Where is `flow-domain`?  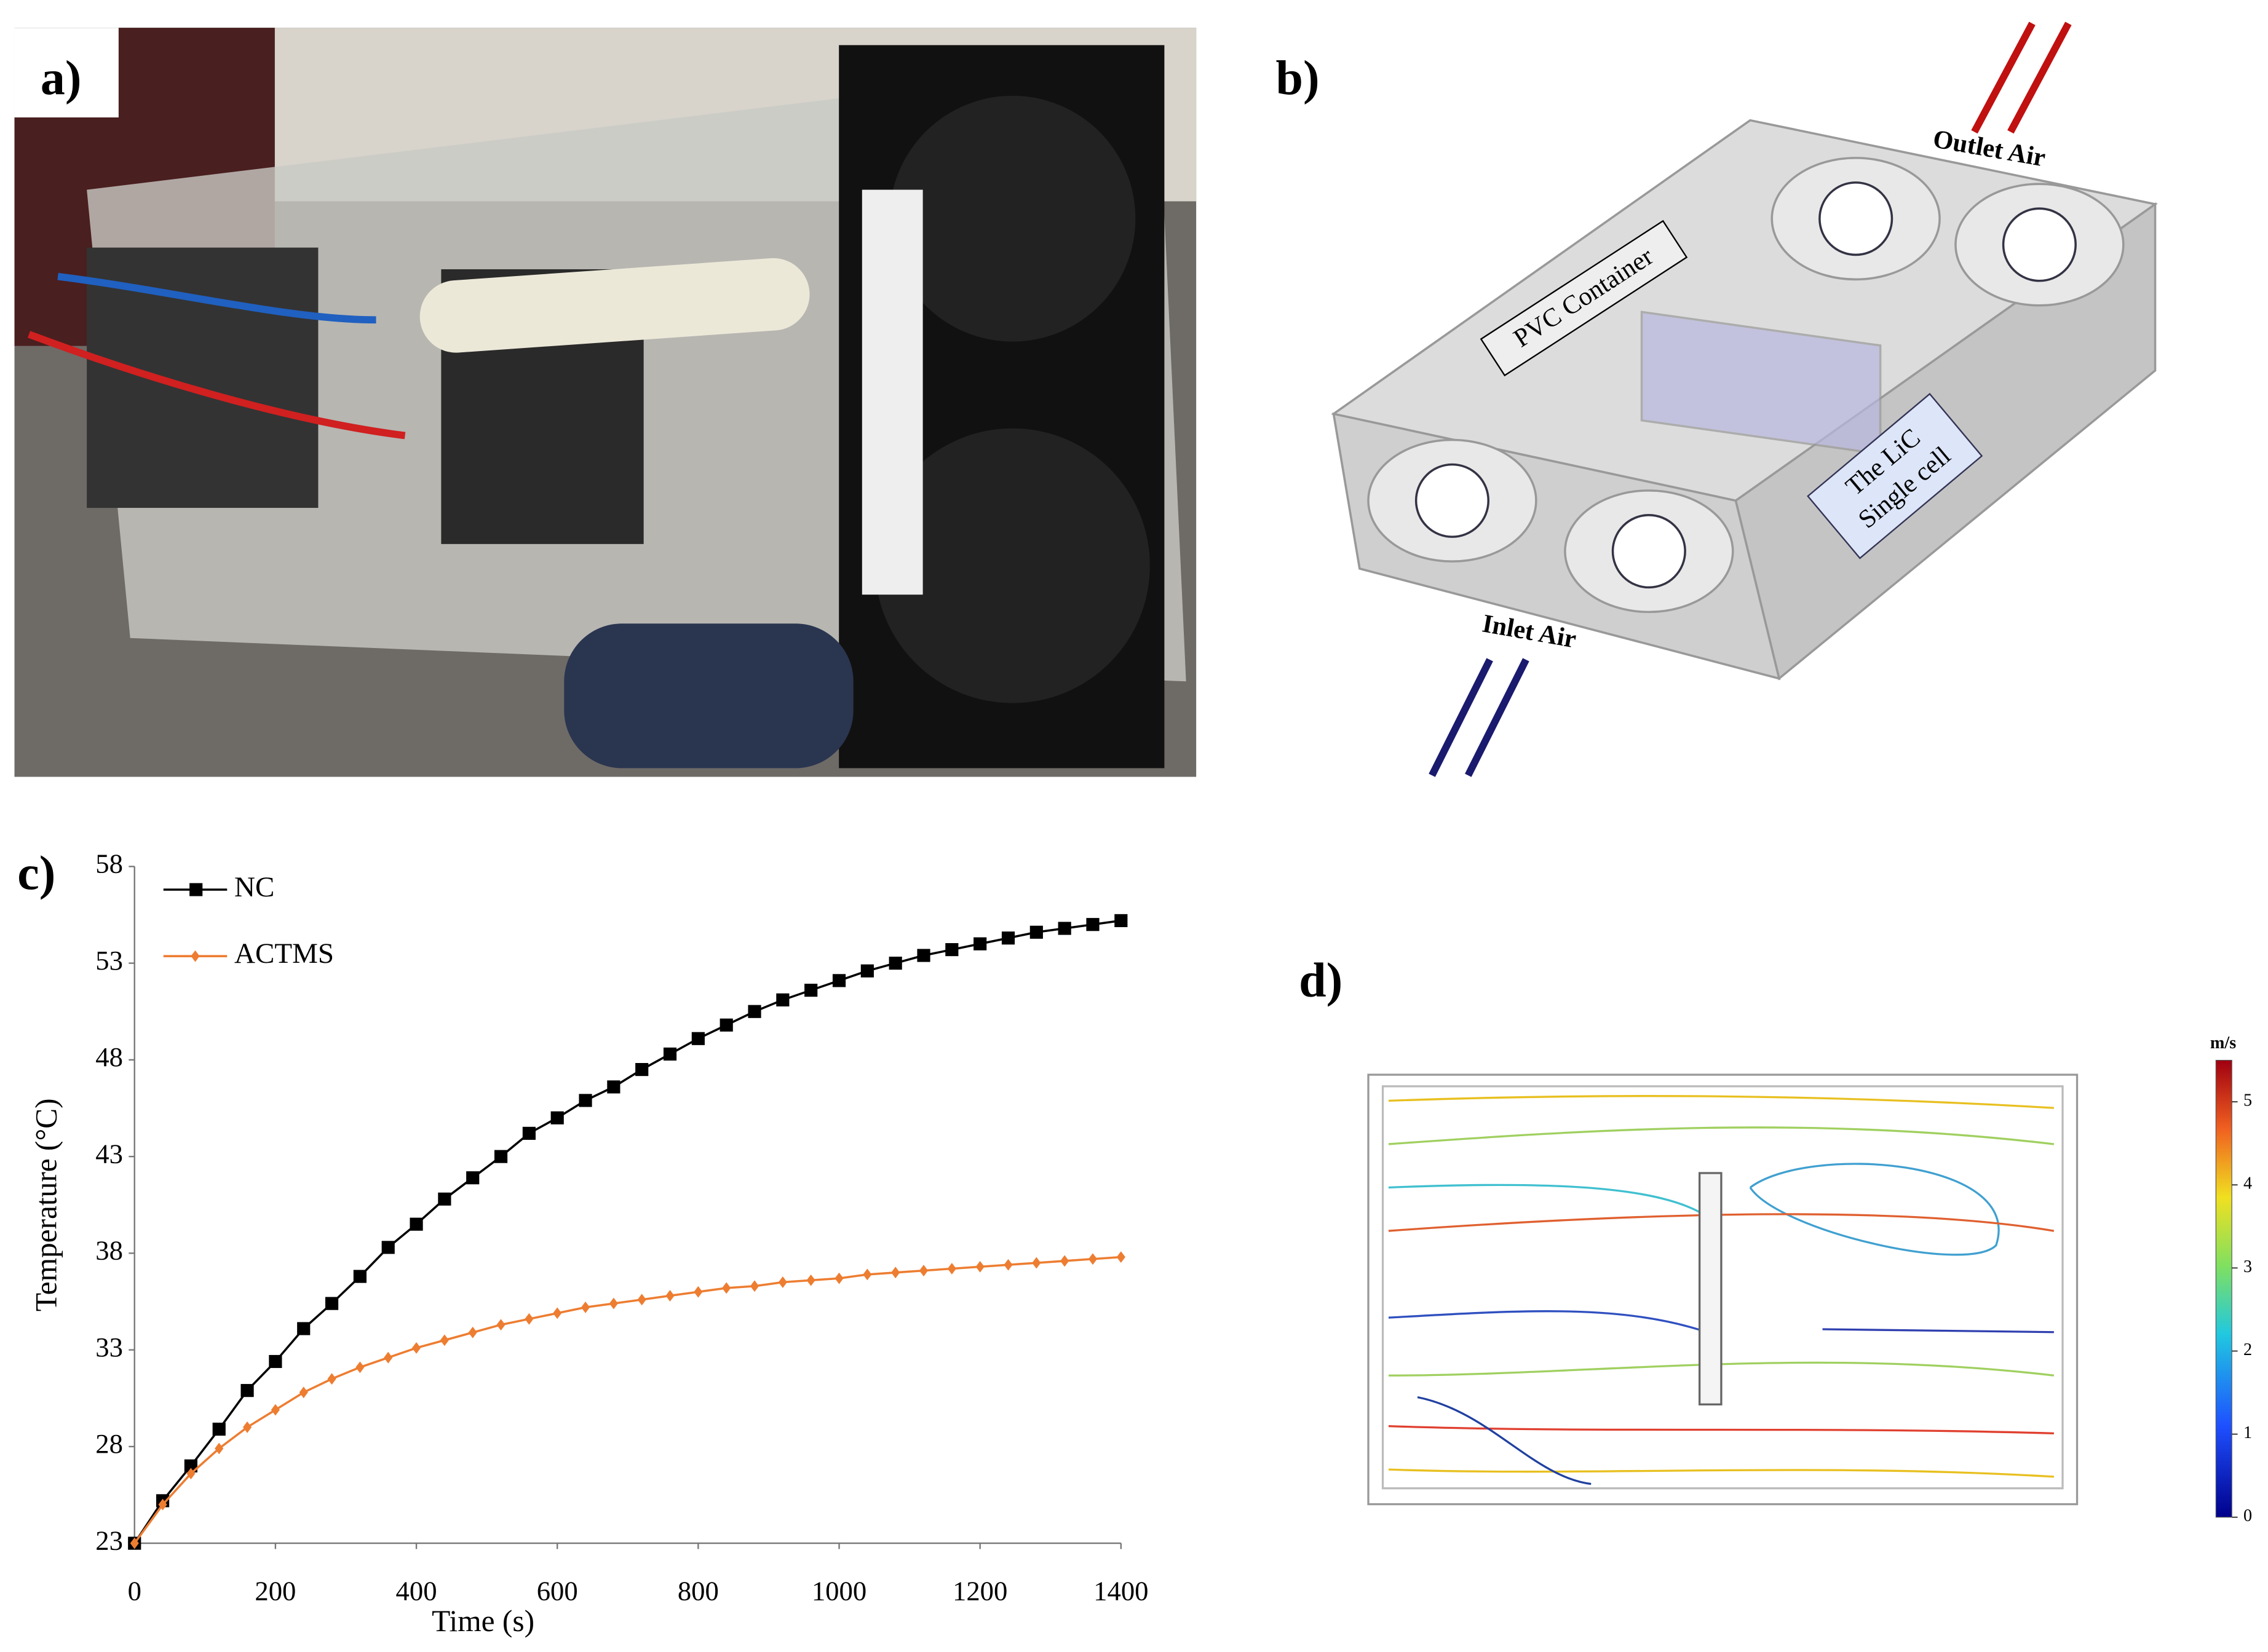
flow-domain is located at coordinates (1723, 1289).